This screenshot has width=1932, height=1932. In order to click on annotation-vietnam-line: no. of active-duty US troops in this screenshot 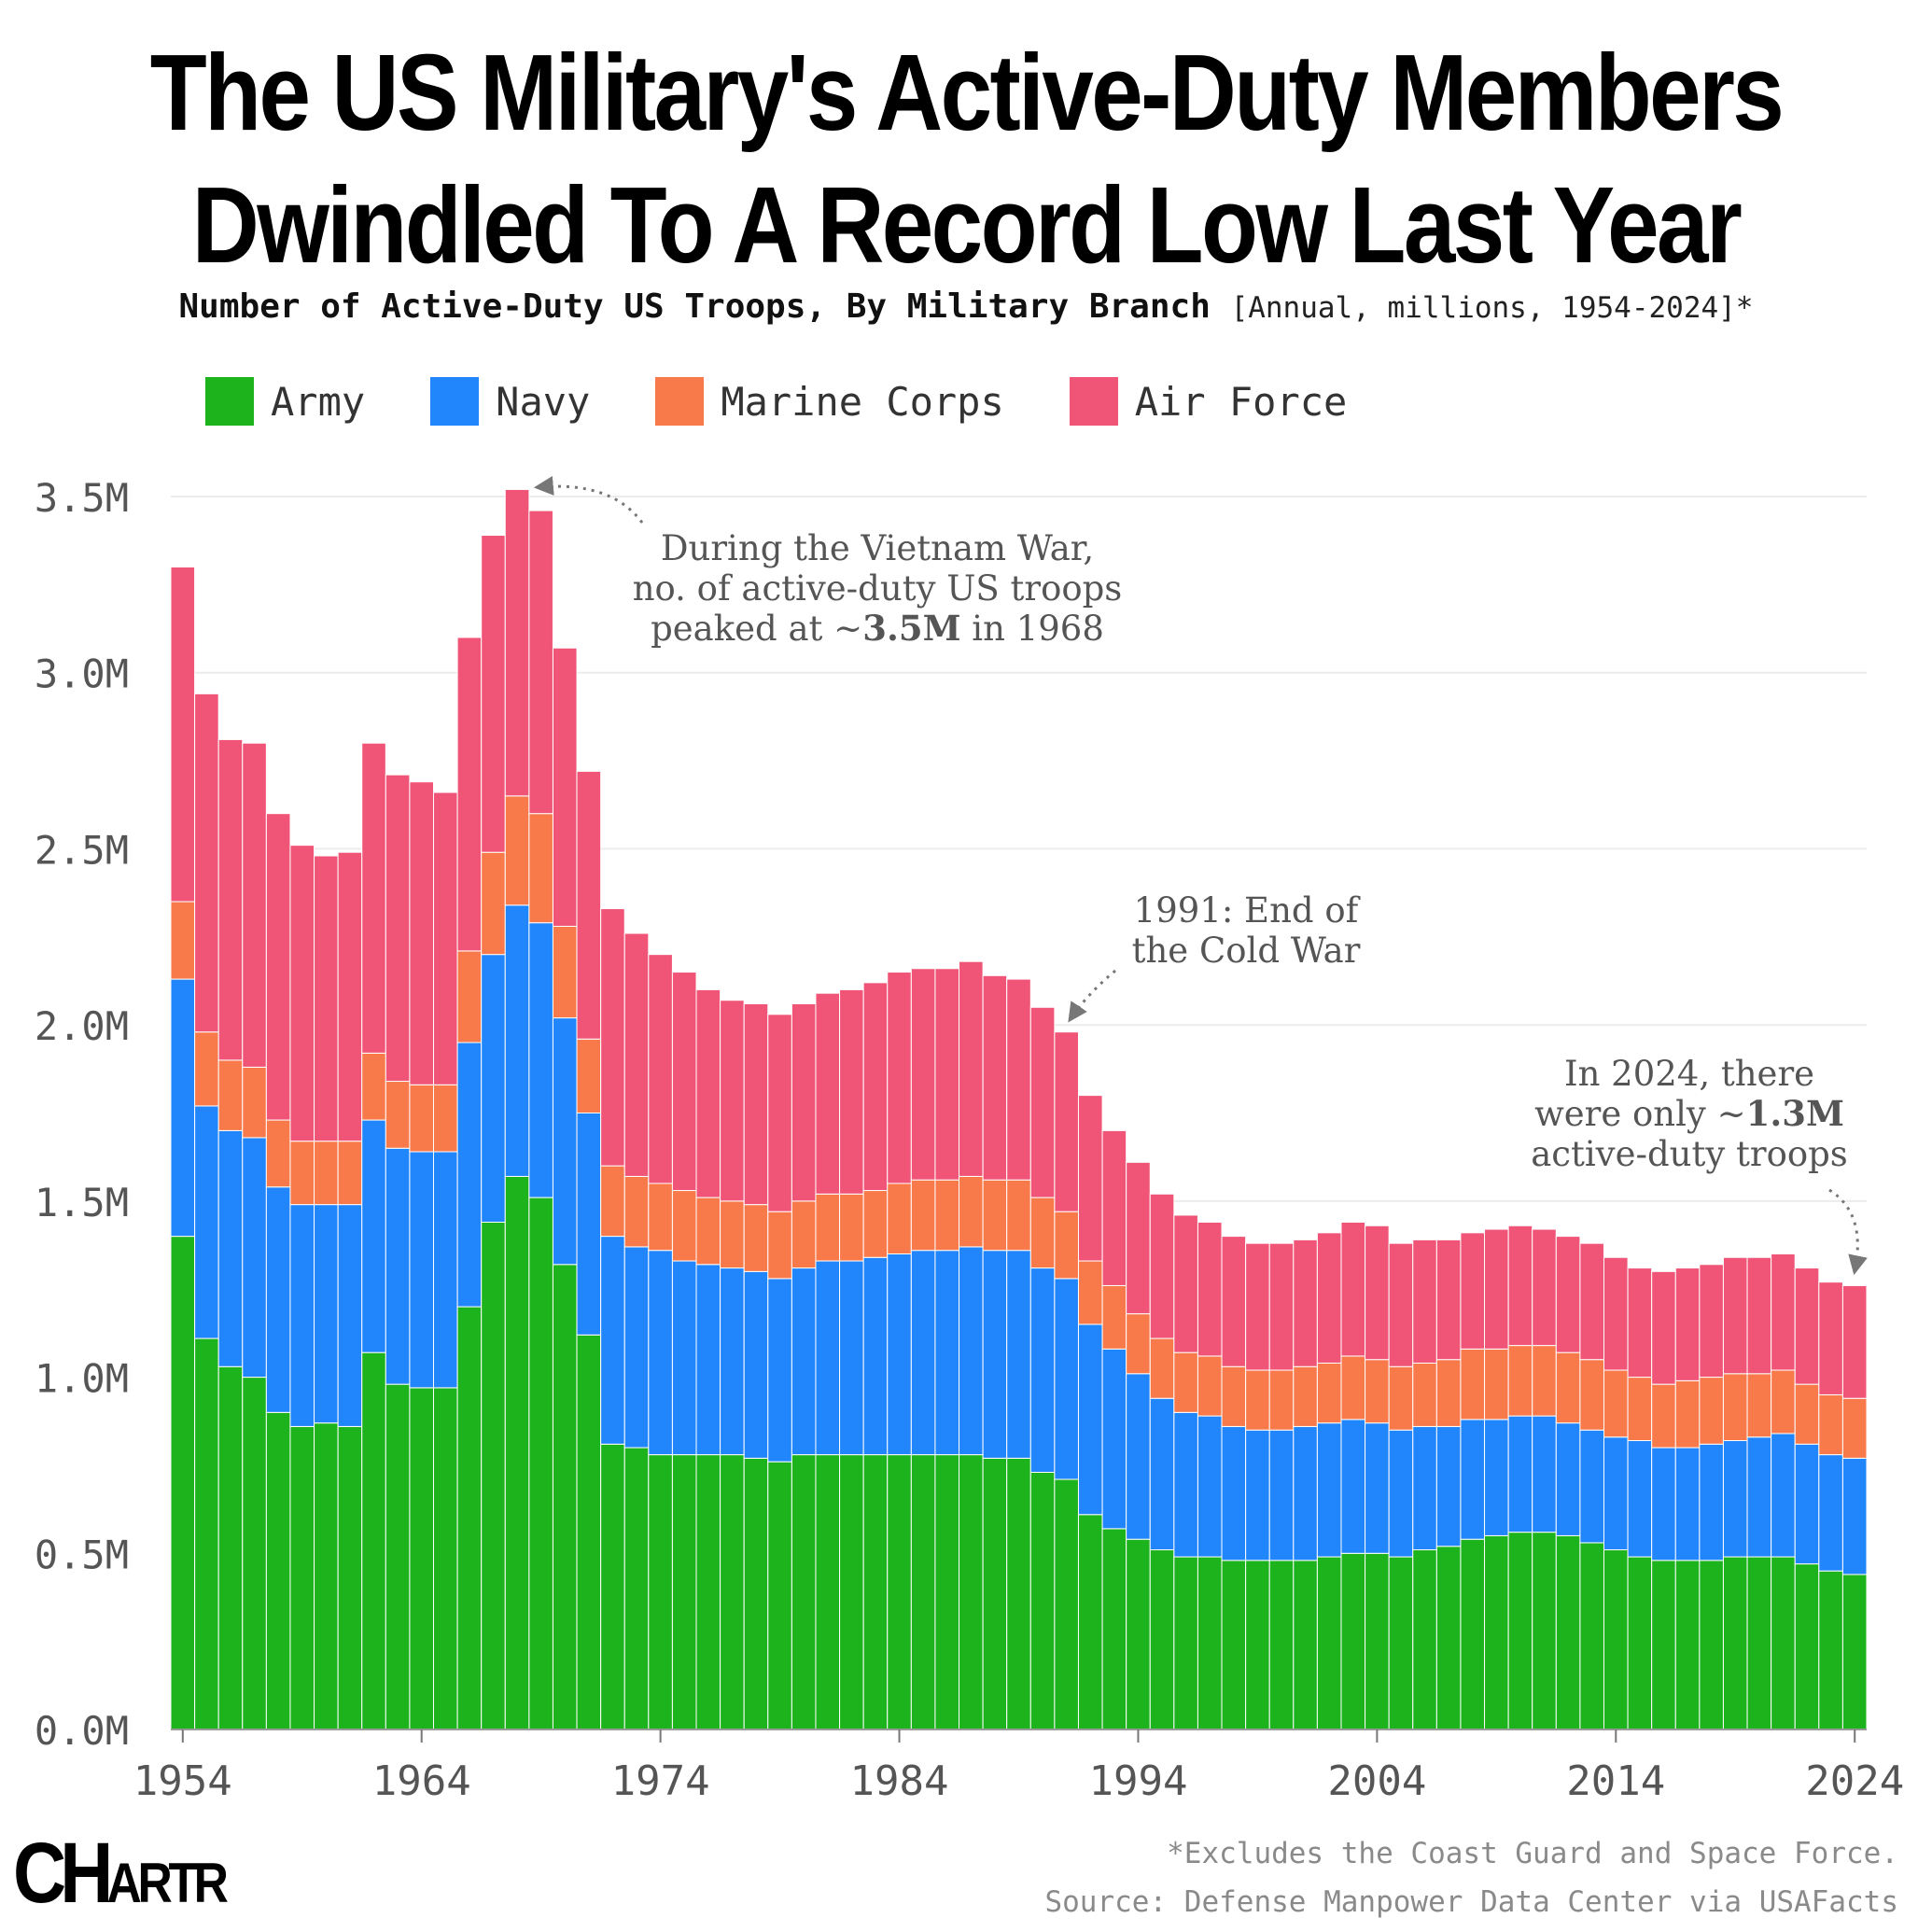, I will do `click(878, 588)`.